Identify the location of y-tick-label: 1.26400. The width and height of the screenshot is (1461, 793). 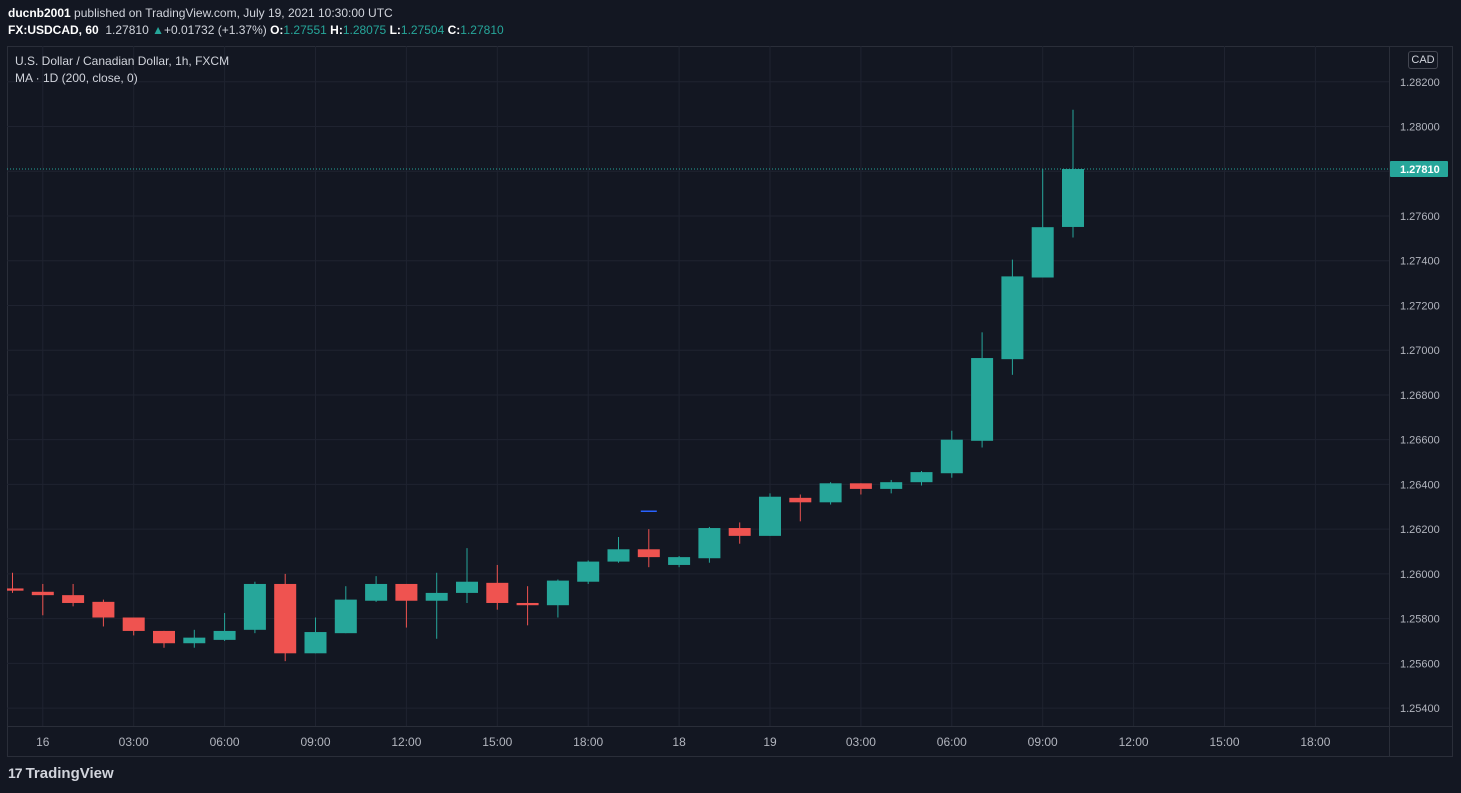
(1420, 485).